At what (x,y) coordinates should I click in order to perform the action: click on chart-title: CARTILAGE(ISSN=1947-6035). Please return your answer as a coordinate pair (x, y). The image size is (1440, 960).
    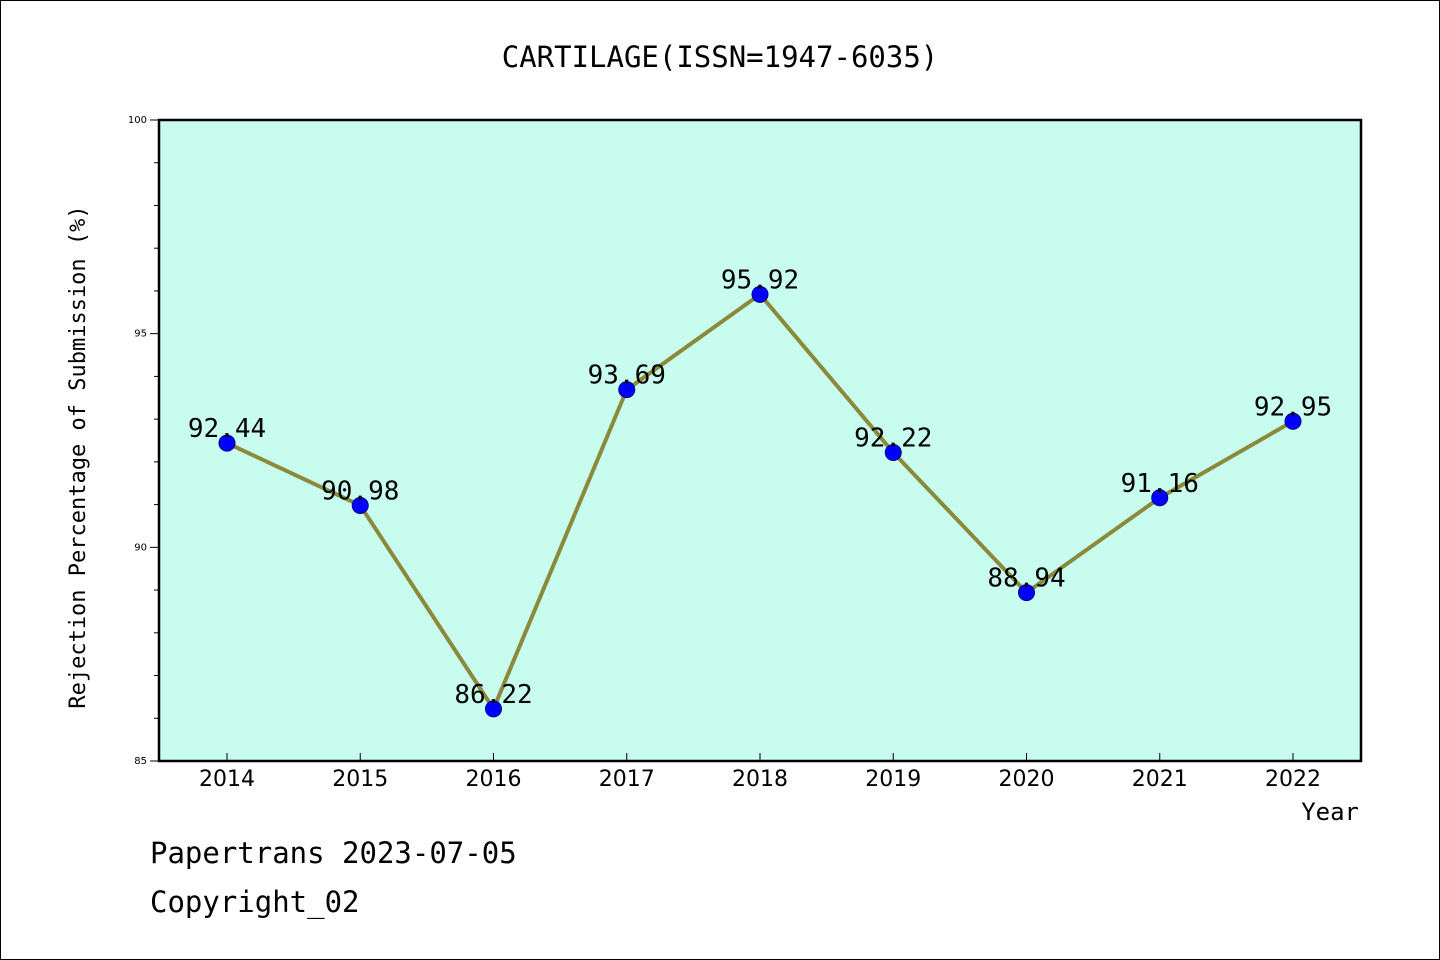
    Looking at the image, I should click on (720, 57).